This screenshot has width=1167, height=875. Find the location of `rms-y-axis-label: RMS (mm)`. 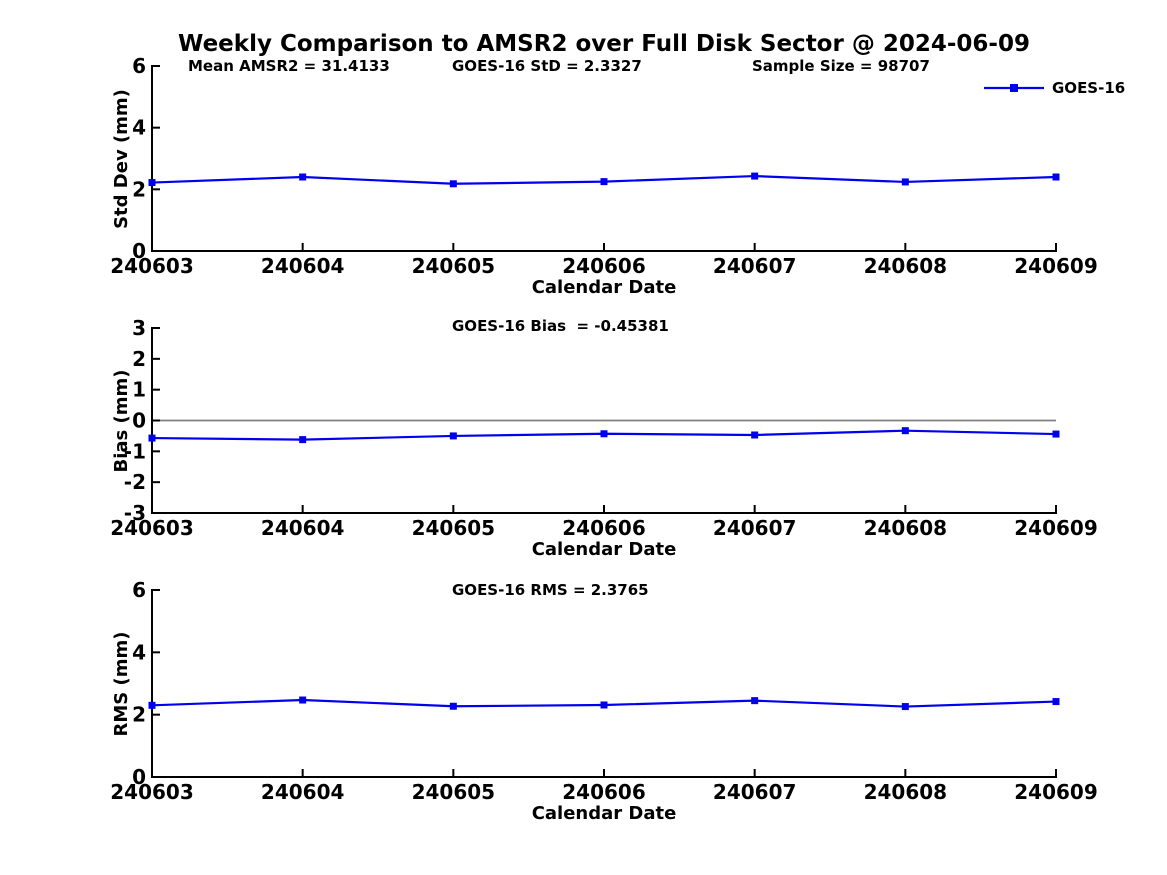

rms-y-axis-label: RMS (mm) is located at coordinates (121, 684).